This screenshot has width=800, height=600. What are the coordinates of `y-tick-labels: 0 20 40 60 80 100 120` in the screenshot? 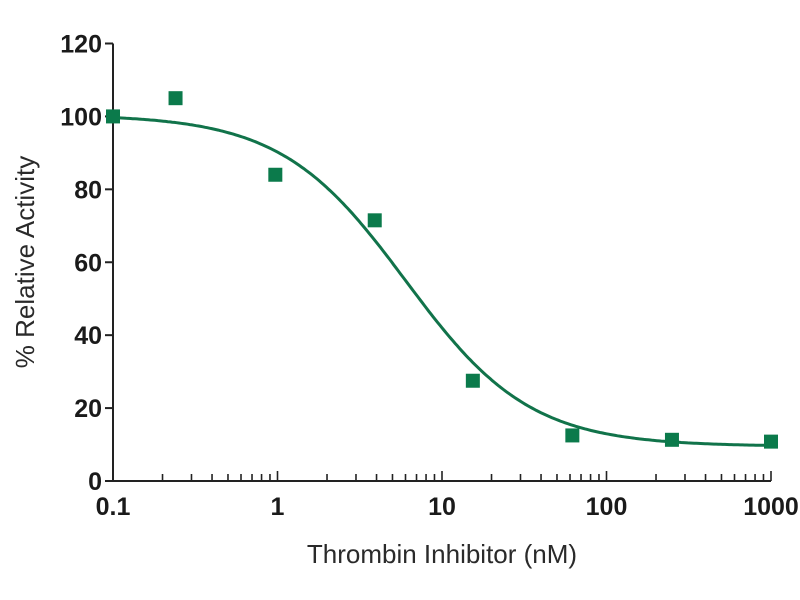 It's located at (81, 264).